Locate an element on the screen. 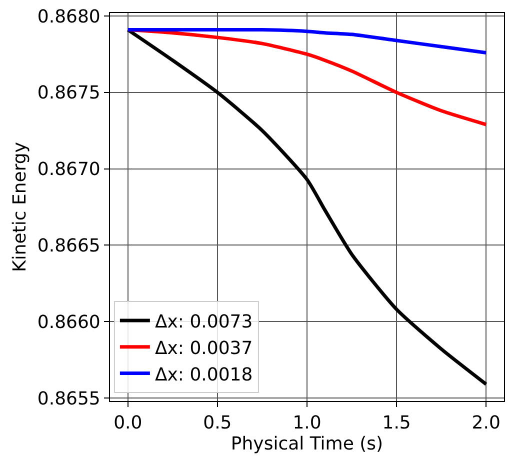 This screenshot has width=511, height=456. y-tick-label: 0.8660 is located at coordinates (68, 322).